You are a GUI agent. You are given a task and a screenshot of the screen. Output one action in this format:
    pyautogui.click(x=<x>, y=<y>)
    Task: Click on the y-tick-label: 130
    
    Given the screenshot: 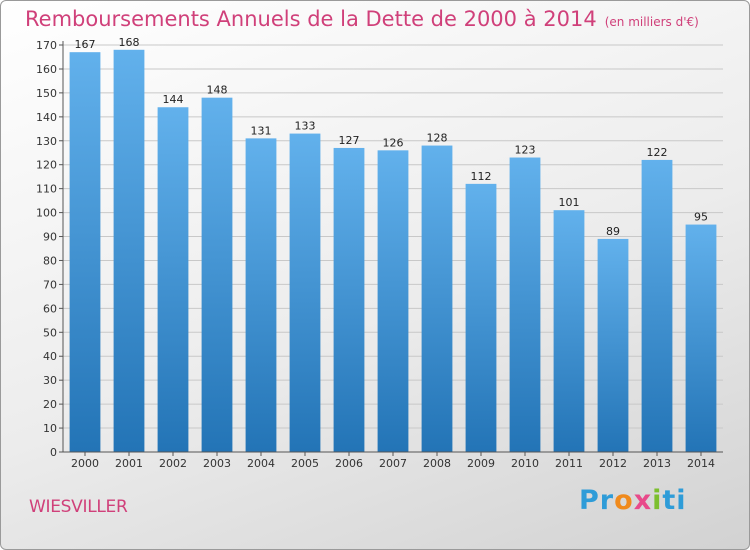 What is the action you would take?
    pyautogui.click(x=46, y=141)
    